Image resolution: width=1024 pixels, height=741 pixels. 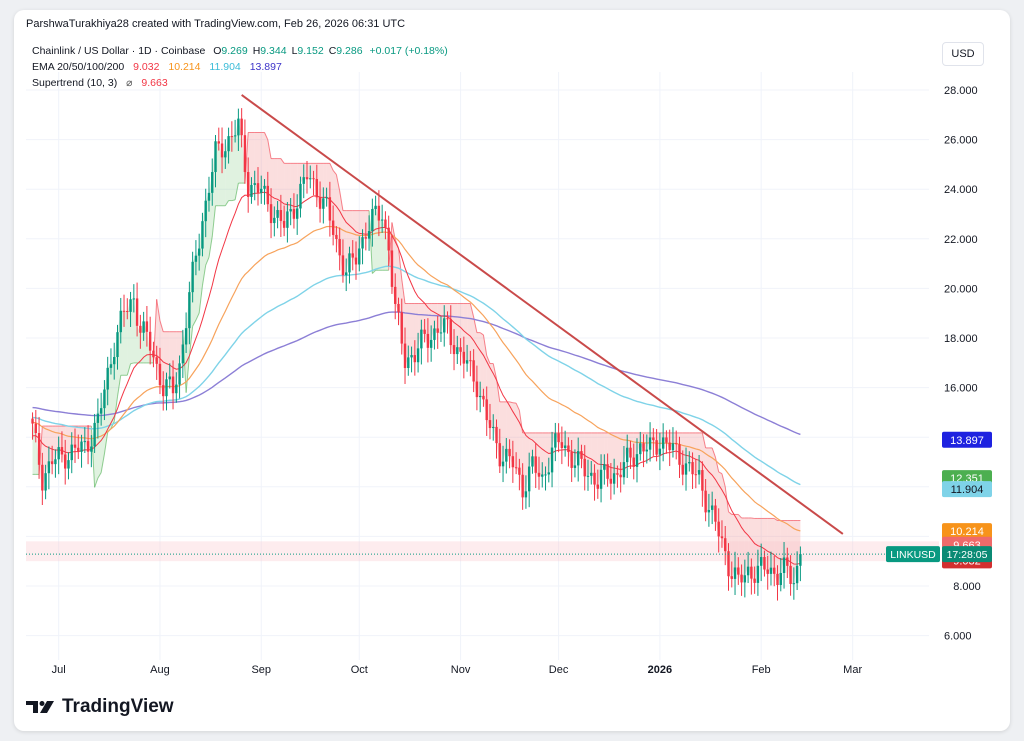 What do you see at coordinates (963, 54) in the screenshot?
I see `currency-button: USD` at bounding box center [963, 54].